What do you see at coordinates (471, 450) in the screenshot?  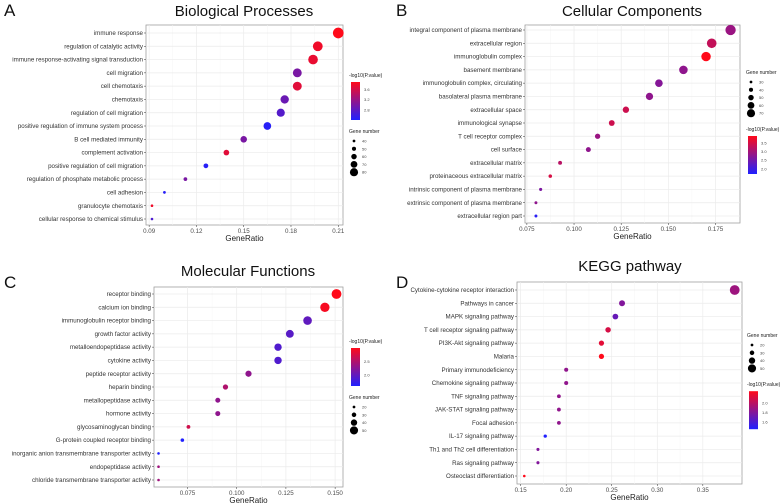 I see `term-label: Th1 and Th2 cell differentiation` at bounding box center [471, 450].